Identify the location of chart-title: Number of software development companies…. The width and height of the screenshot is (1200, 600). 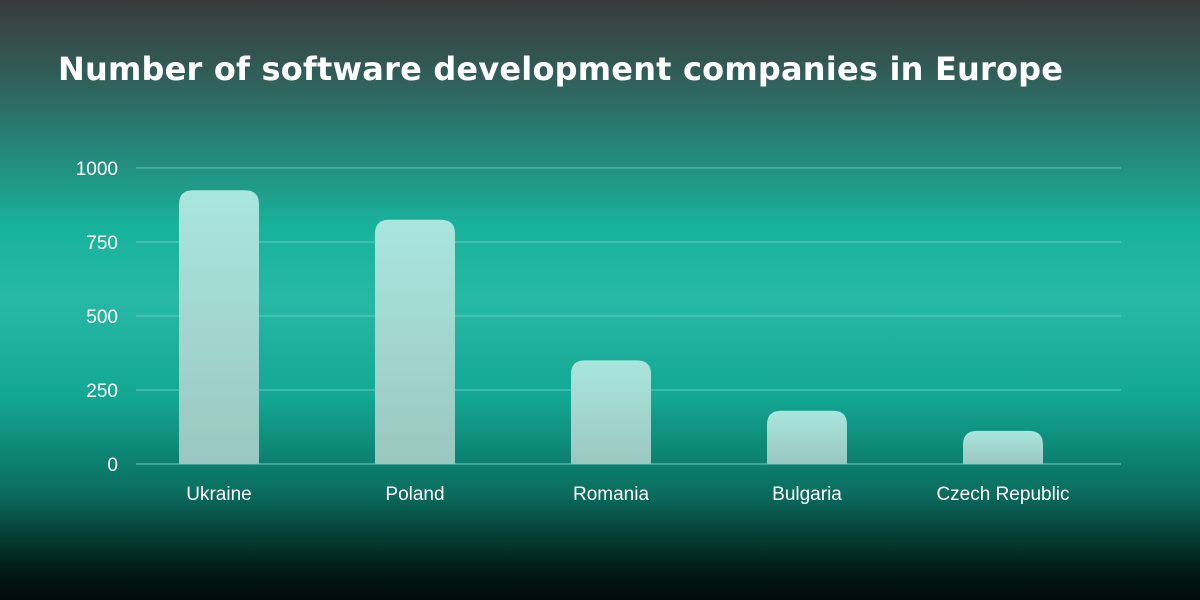
(561, 69).